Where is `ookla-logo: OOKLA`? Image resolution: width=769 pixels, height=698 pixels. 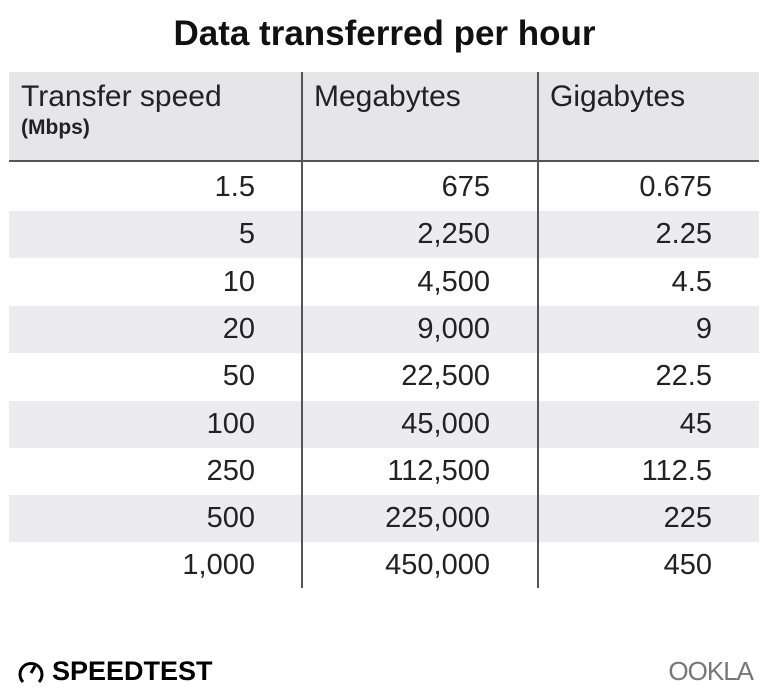 ookla-logo: OOKLA is located at coordinates (711, 671).